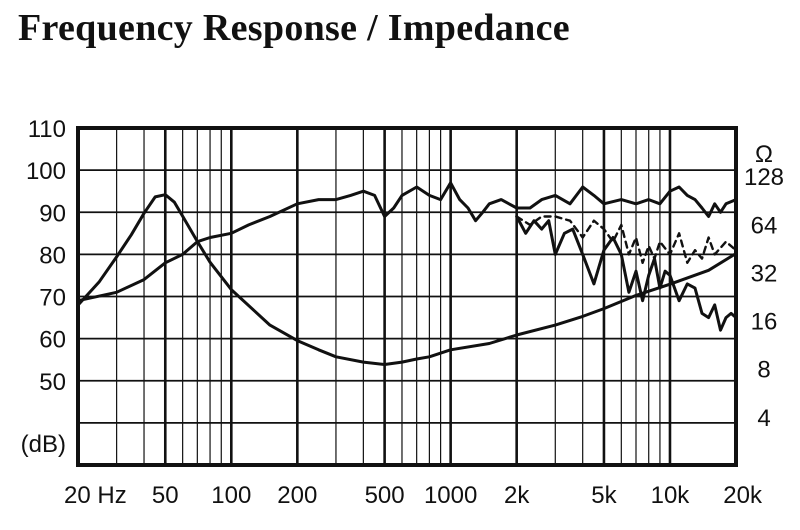 Image resolution: width=800 pixels, height=530 pixels. What do you see at coordinates (626, 239) in the screenshot?
I see `response-curve-dashed` at bounding box center [626, 239].